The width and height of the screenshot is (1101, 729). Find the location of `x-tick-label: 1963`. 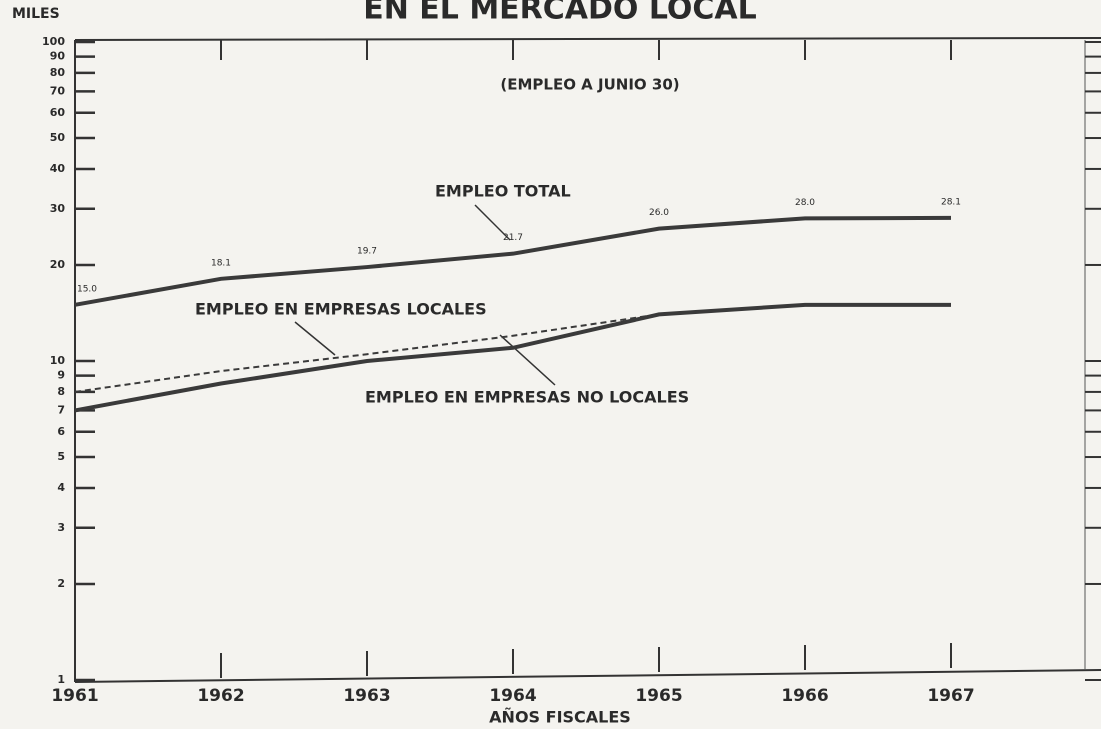

x-tick-label: 1963 is located at coordinates (366, 696).